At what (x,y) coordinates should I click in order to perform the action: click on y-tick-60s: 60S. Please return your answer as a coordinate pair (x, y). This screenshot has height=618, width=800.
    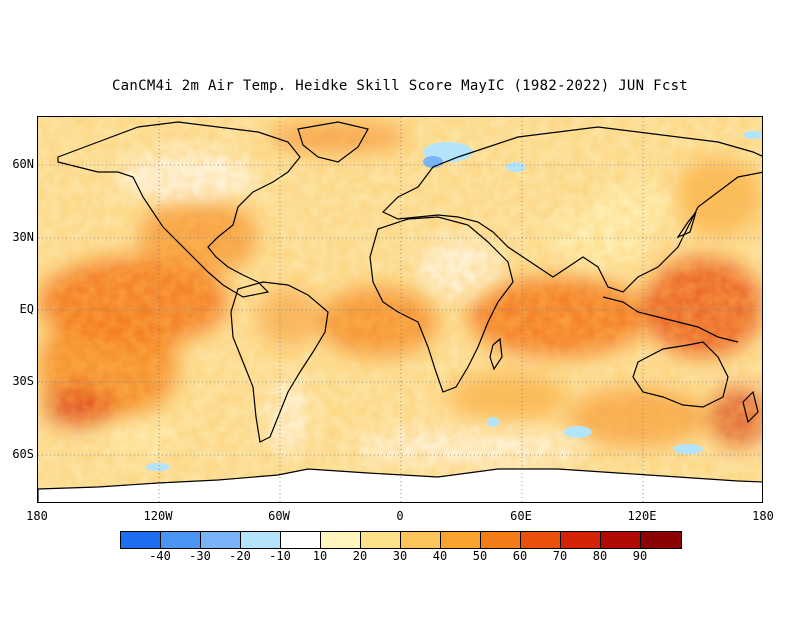
    Looking at the image, I should click on (23, 454).